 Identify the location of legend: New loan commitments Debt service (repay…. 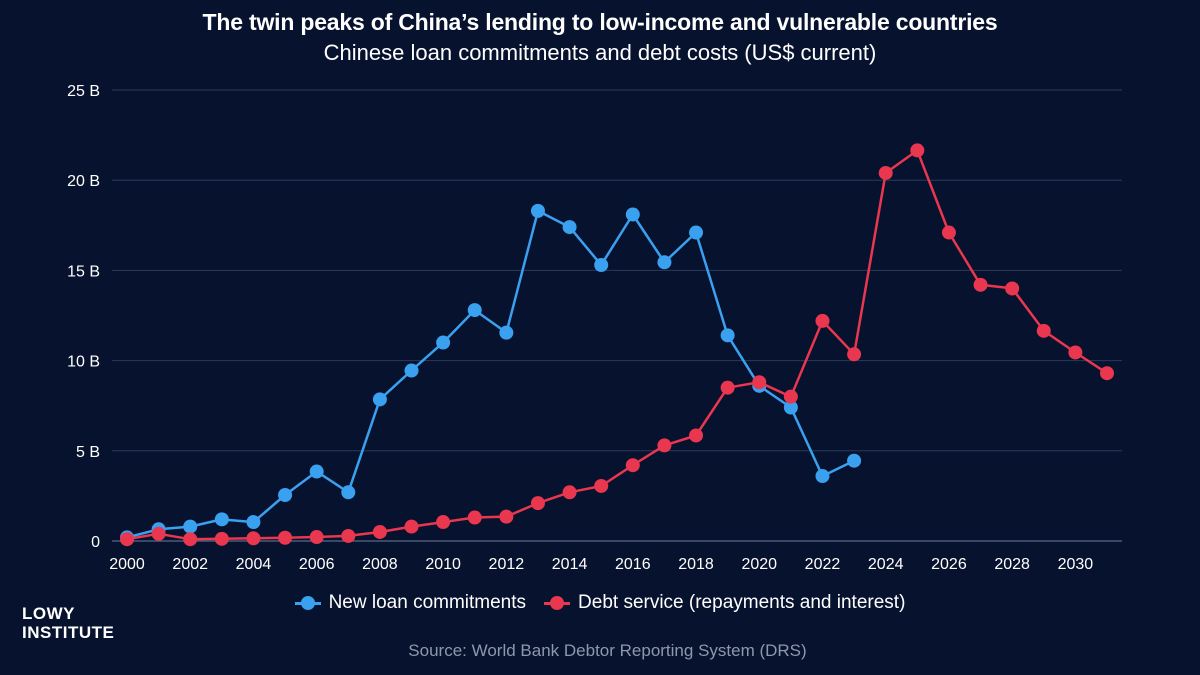
(600, 603).